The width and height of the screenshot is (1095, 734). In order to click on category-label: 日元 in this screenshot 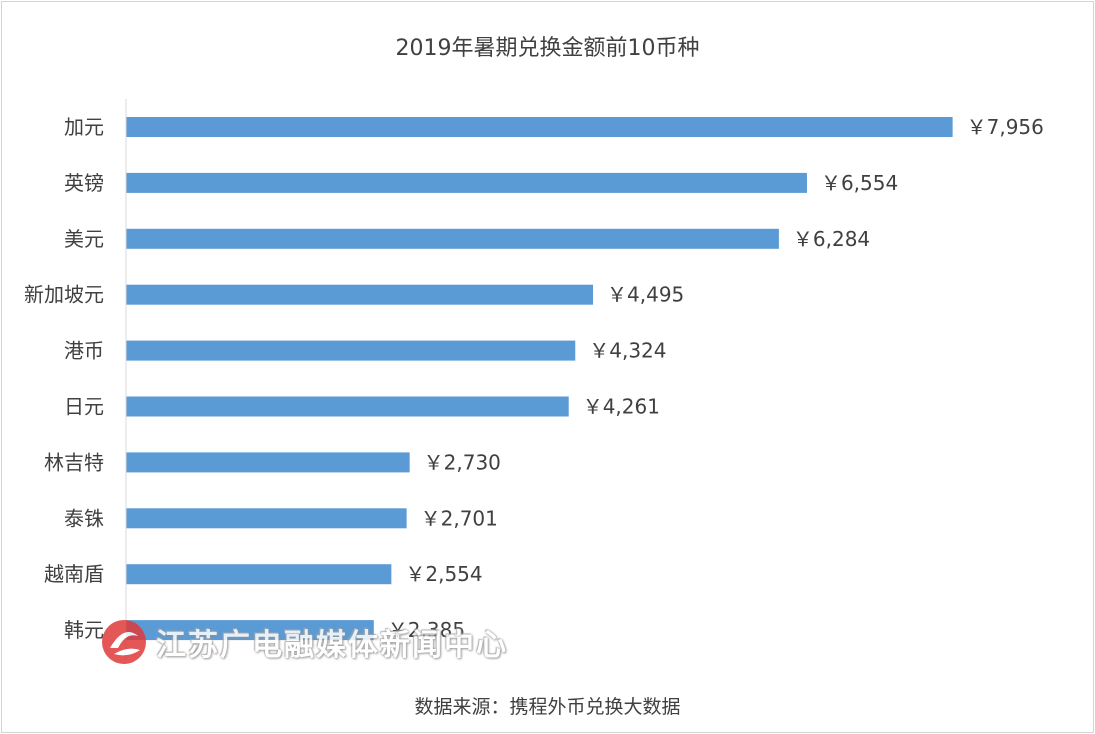, I will do `click(84, 407)`.